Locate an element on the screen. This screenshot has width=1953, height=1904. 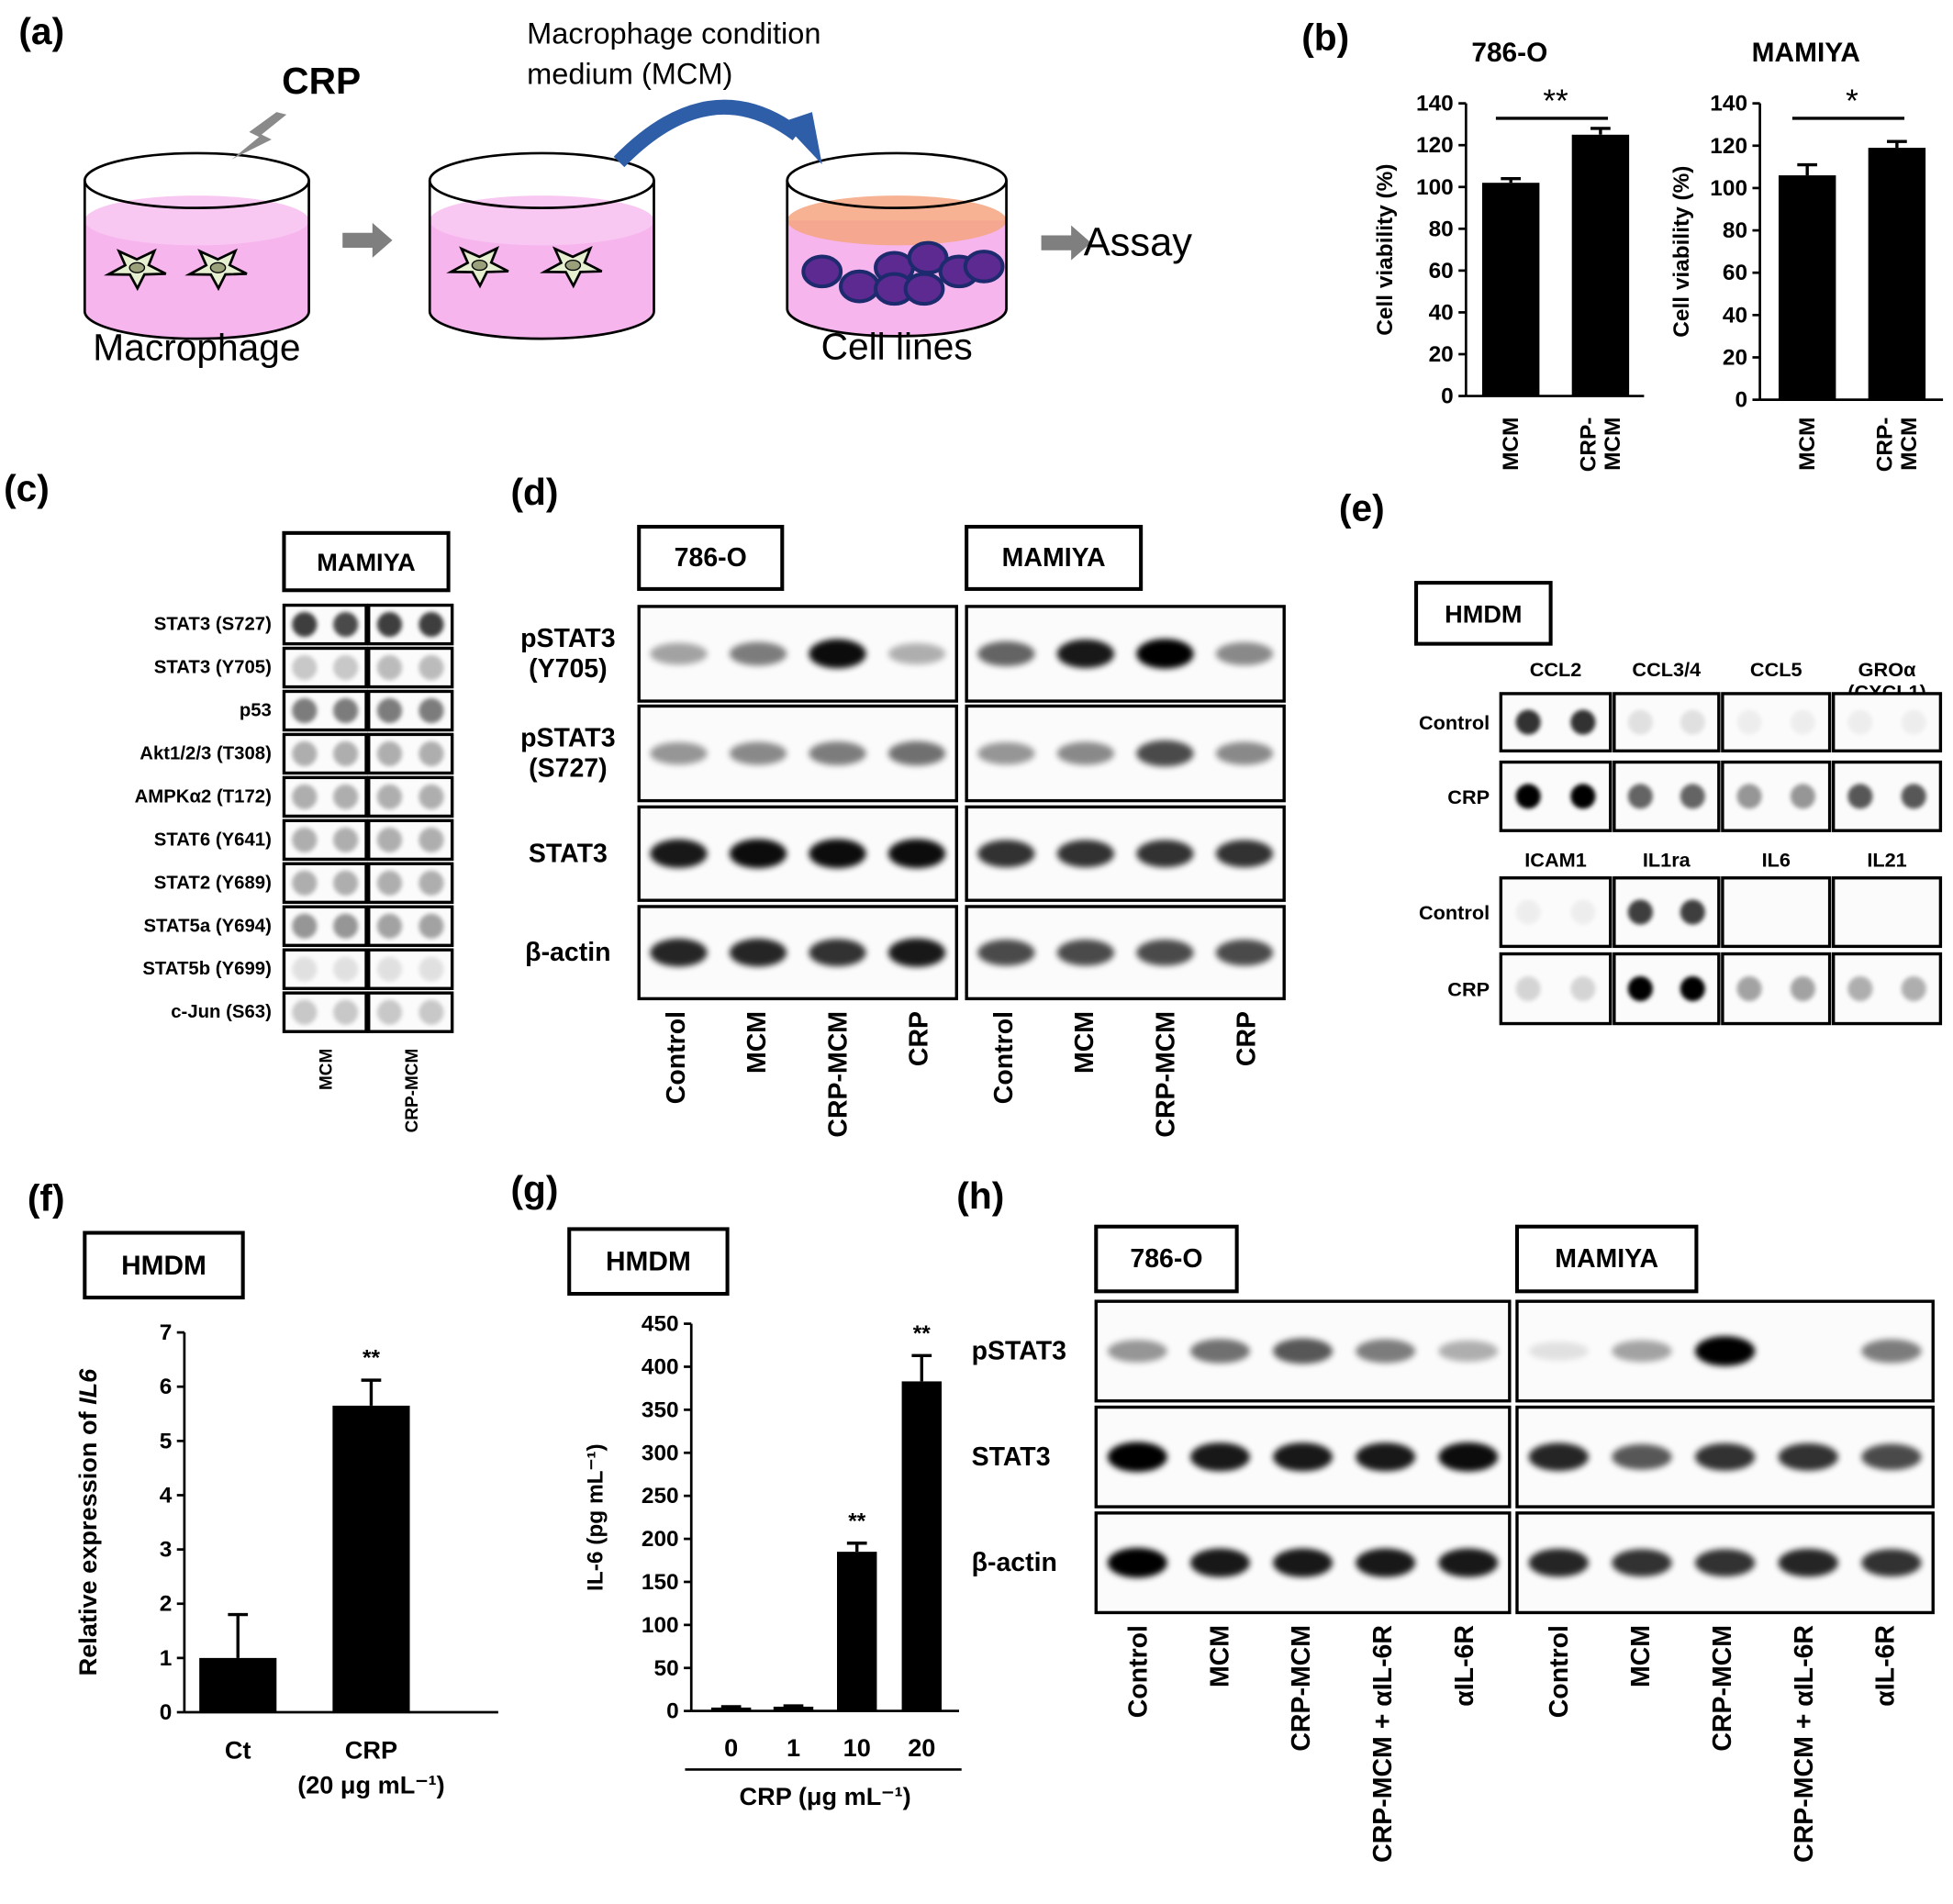
row-label: β-actin is located at coordinates (1014, 1562).